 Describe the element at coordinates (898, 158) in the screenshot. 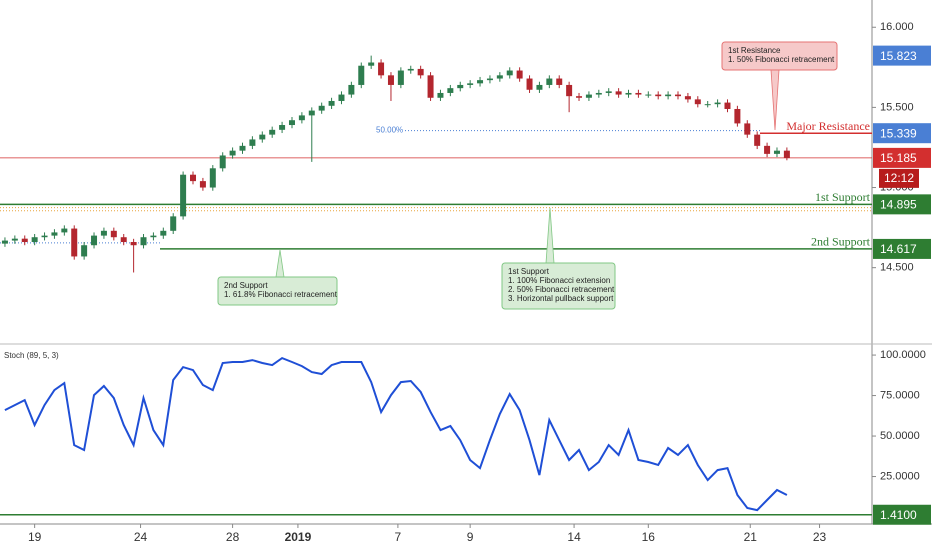

I see `last-price-label: 15.185` at that location.